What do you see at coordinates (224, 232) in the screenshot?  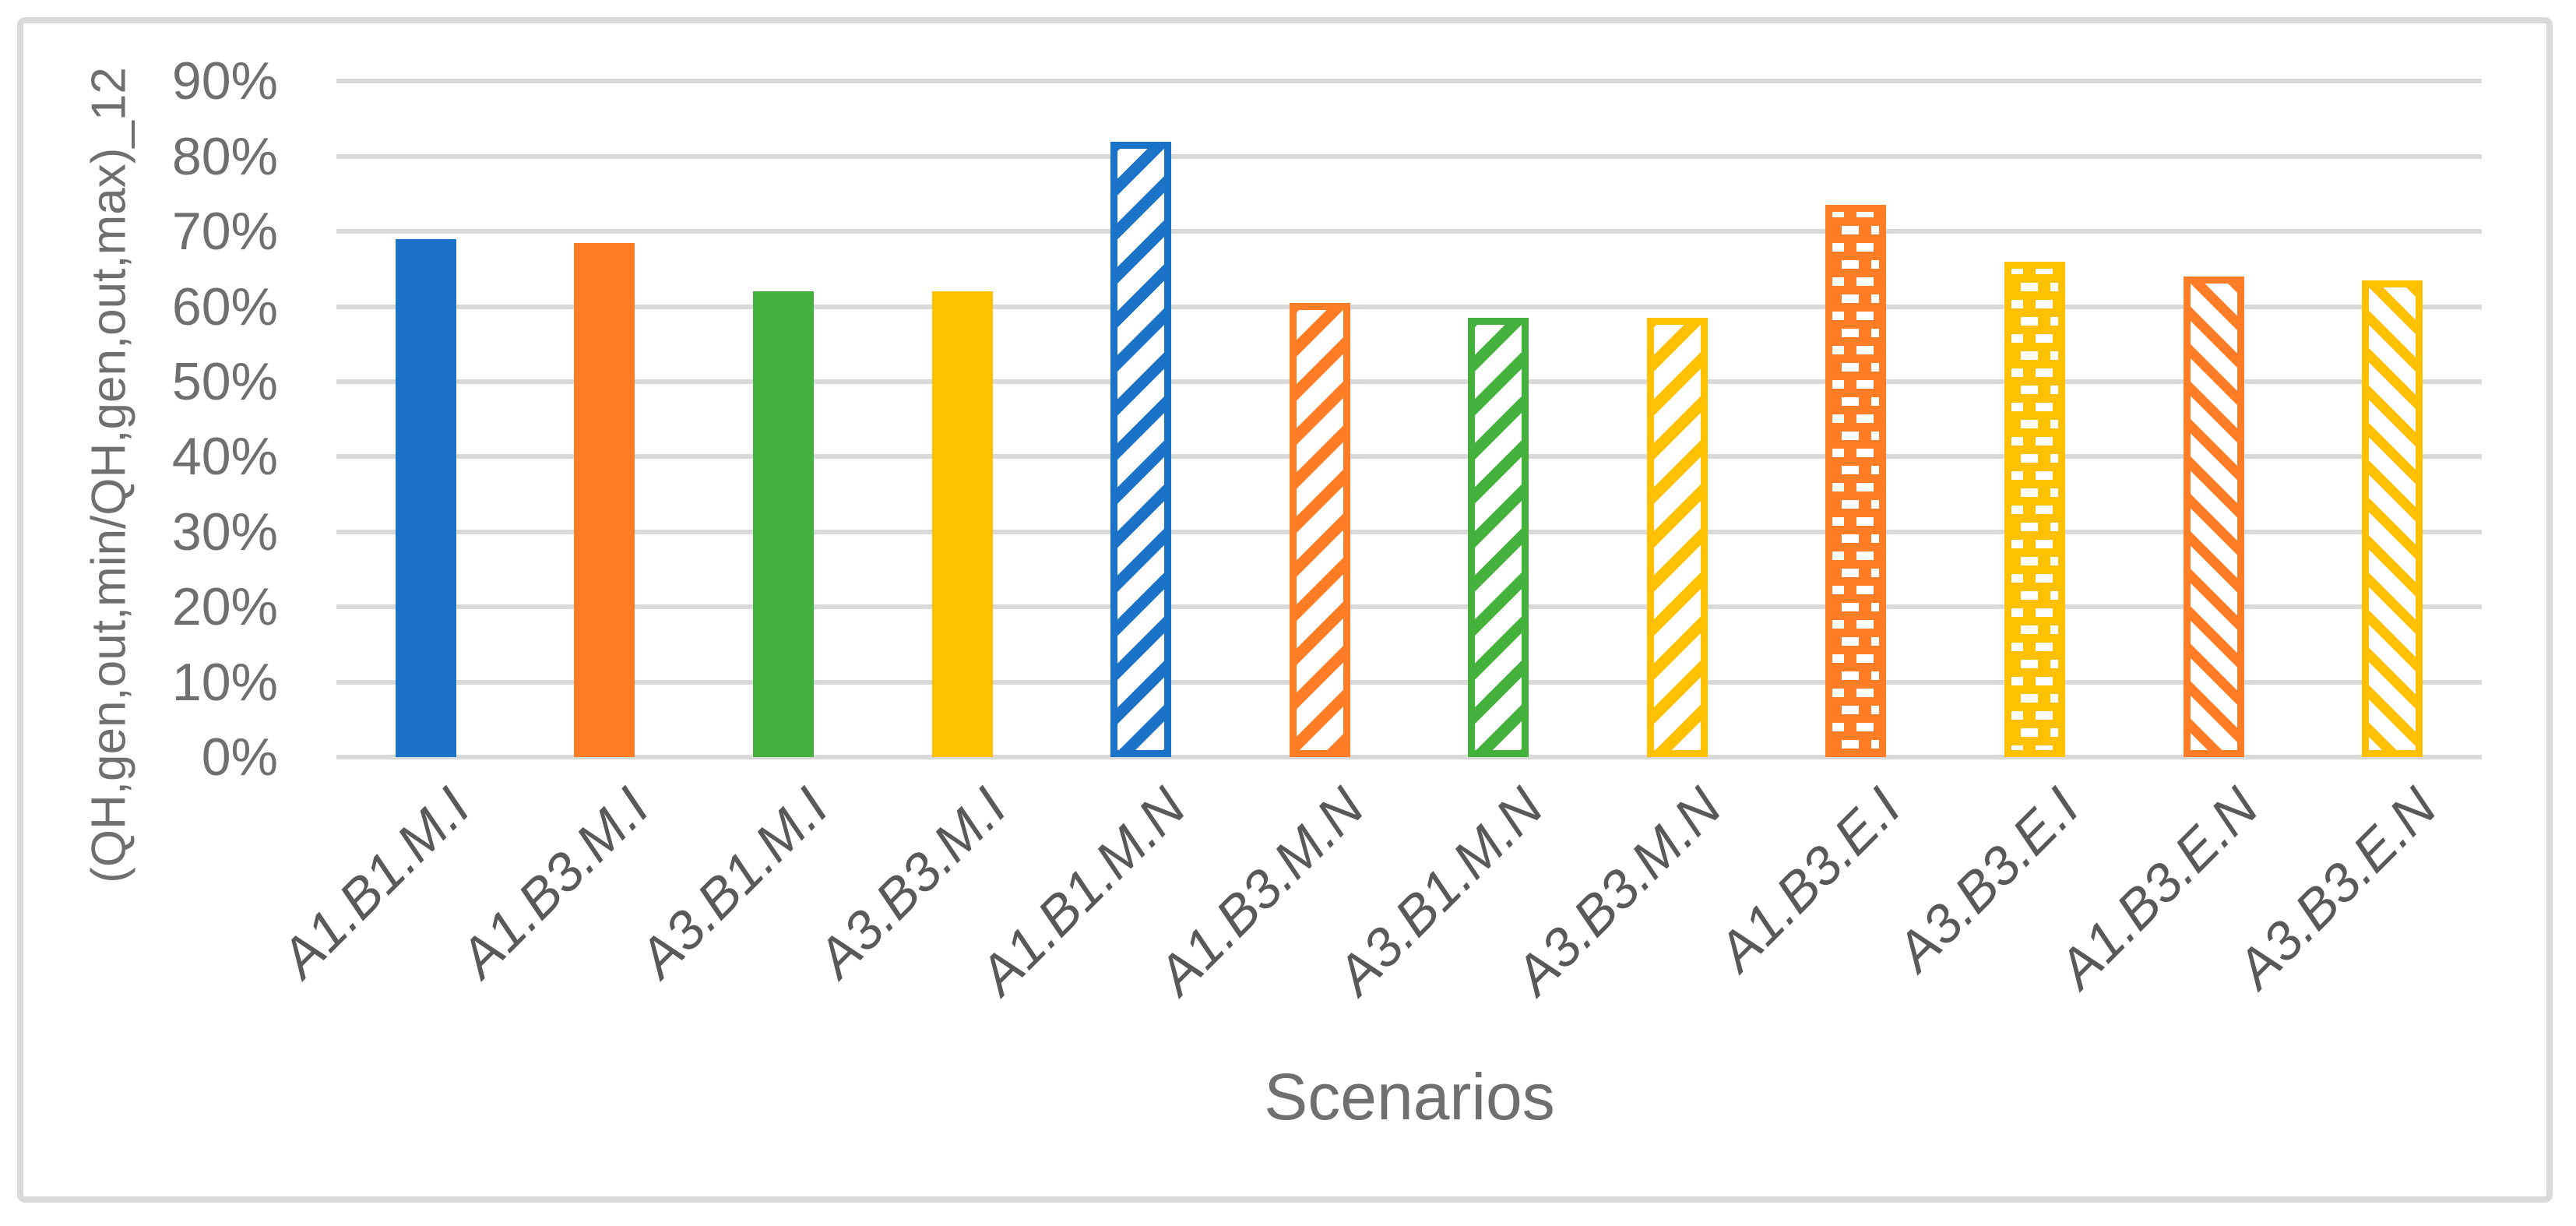 I see `y-axis-tick-label: 70%` at bounding box center [224, 232].